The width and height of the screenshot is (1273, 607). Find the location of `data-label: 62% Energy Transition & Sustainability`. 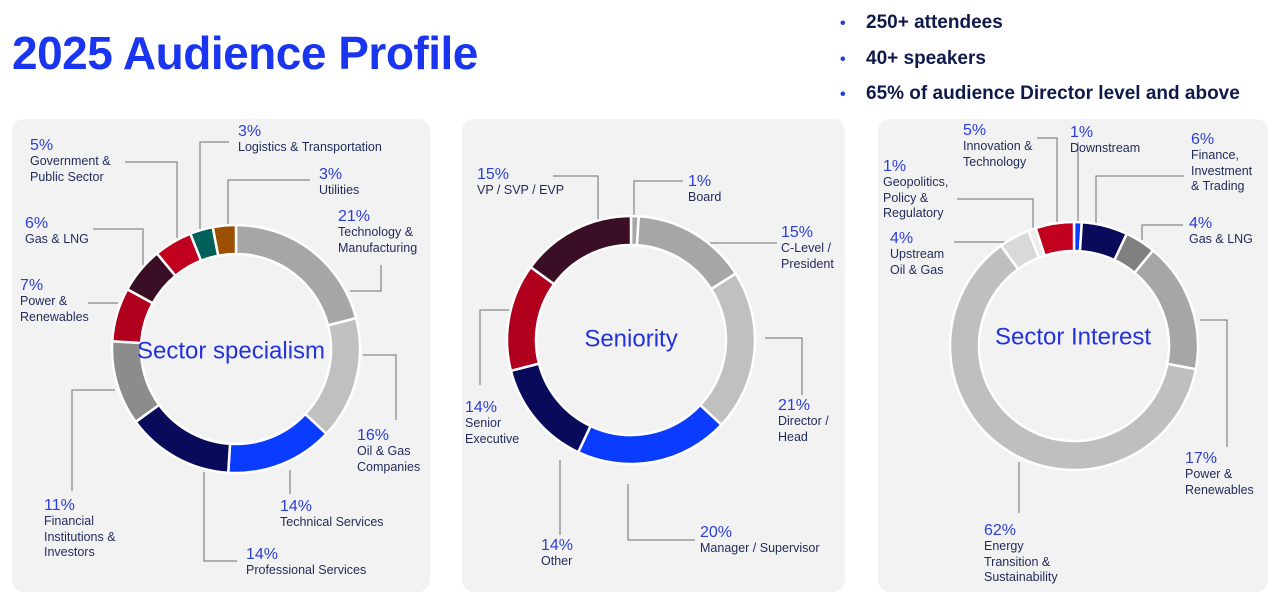

data-label: 62% Energy Transition & Sustainability is located at coordinates (1021, 554).